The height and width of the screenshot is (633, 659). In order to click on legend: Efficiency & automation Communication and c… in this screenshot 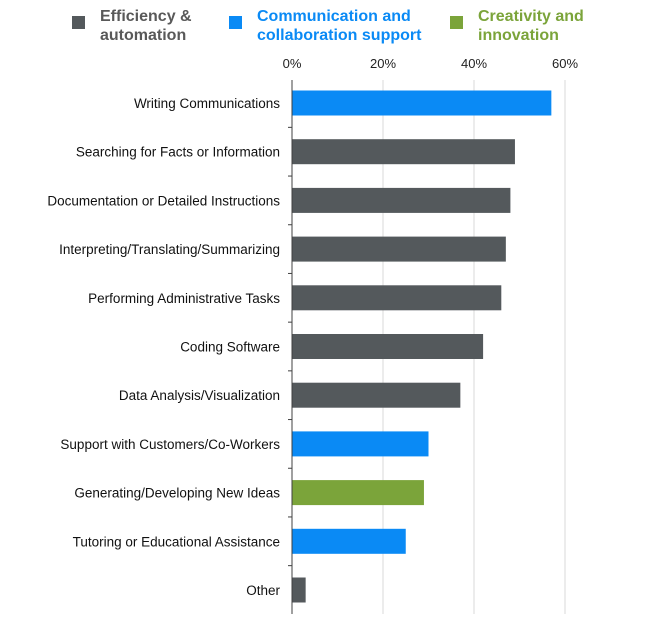, I will do `click(328, 26)`.